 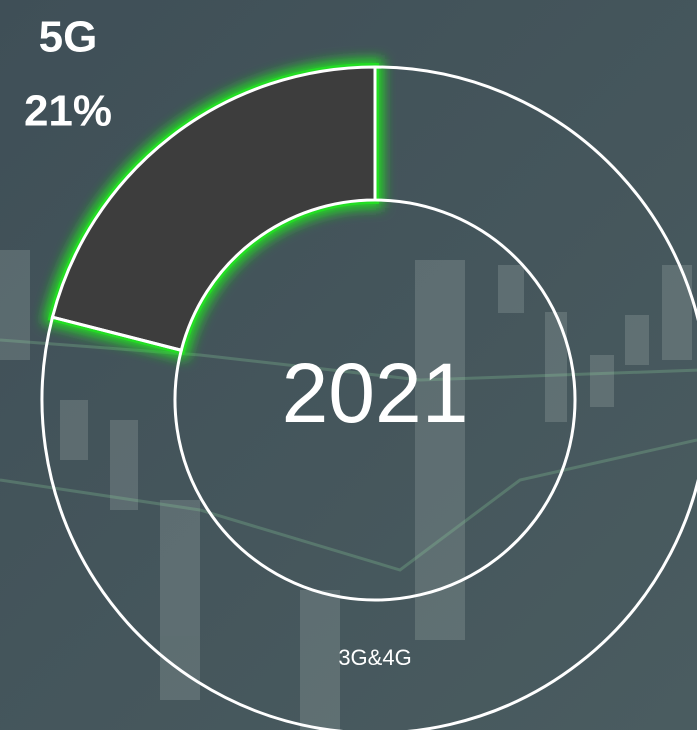 What do you see at coordinates (375, 393) in the screenshot?
I see `center-label: 2021` at bounding box center [375, 393].